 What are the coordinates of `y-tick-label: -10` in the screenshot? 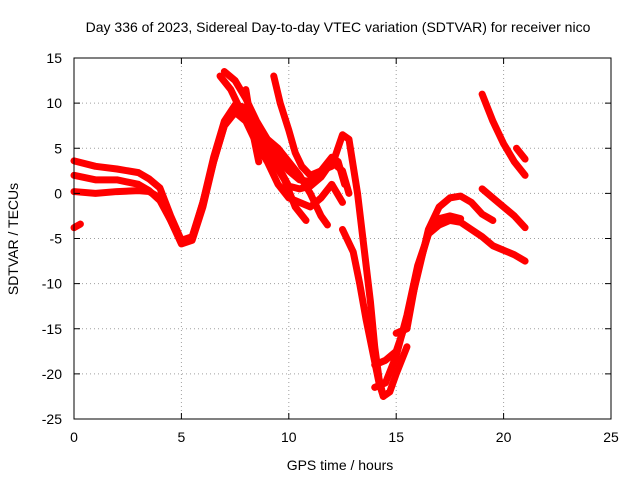 It's located at (52, 284).